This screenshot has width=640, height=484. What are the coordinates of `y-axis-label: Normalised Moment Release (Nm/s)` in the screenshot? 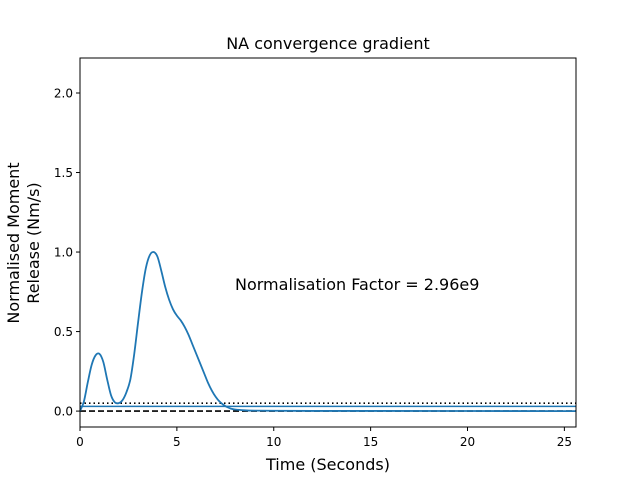 It's located at (23, 242).